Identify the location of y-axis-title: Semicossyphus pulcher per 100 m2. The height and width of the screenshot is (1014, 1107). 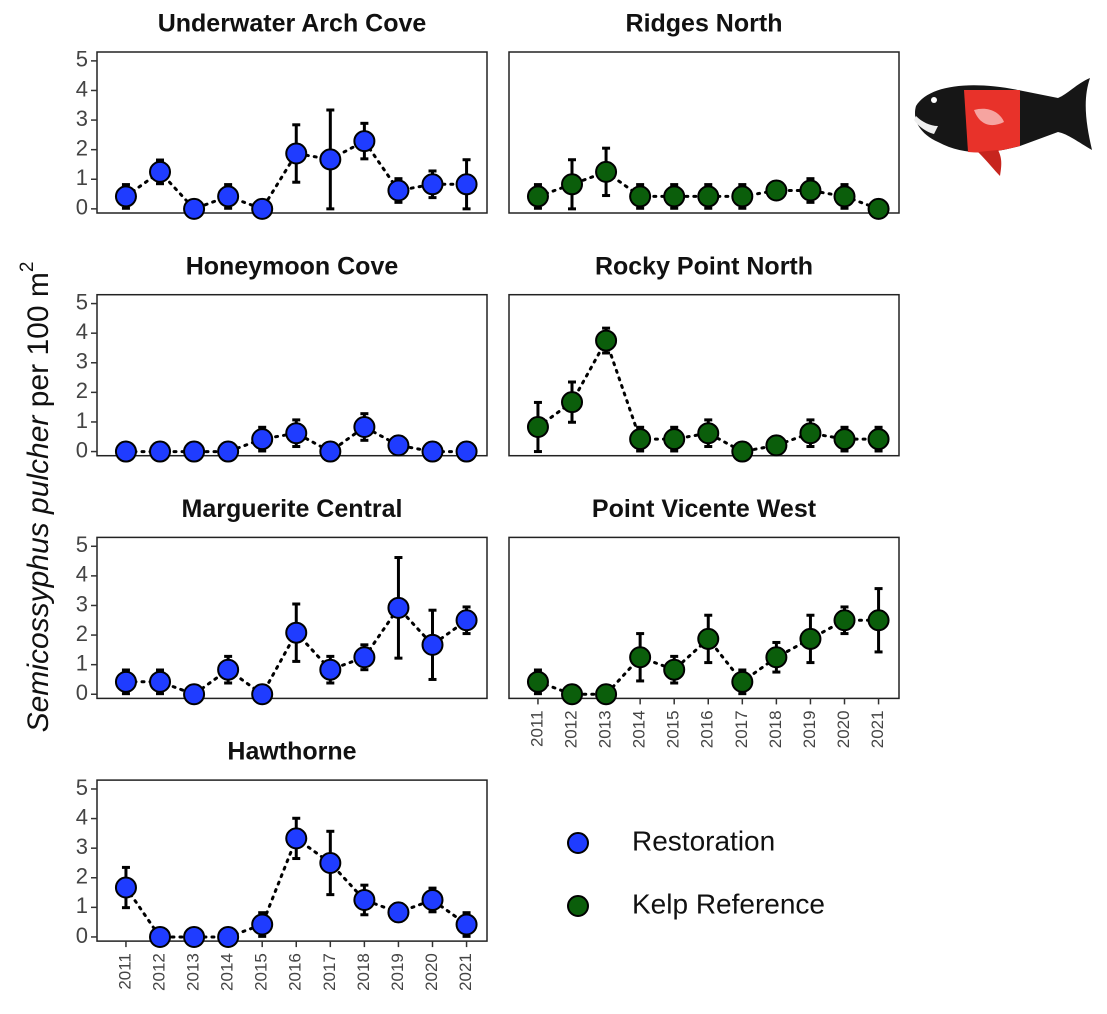
(36, 497).